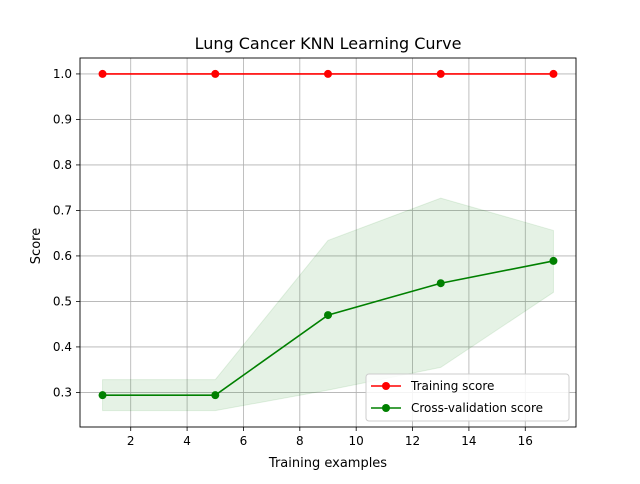 Image resolution: width=640 pixels, height=484 pixels. What do you see at coordinates (187, 441) in the screenshot?
I see `x-tick-label: 4` at bounding box center [187, 441].